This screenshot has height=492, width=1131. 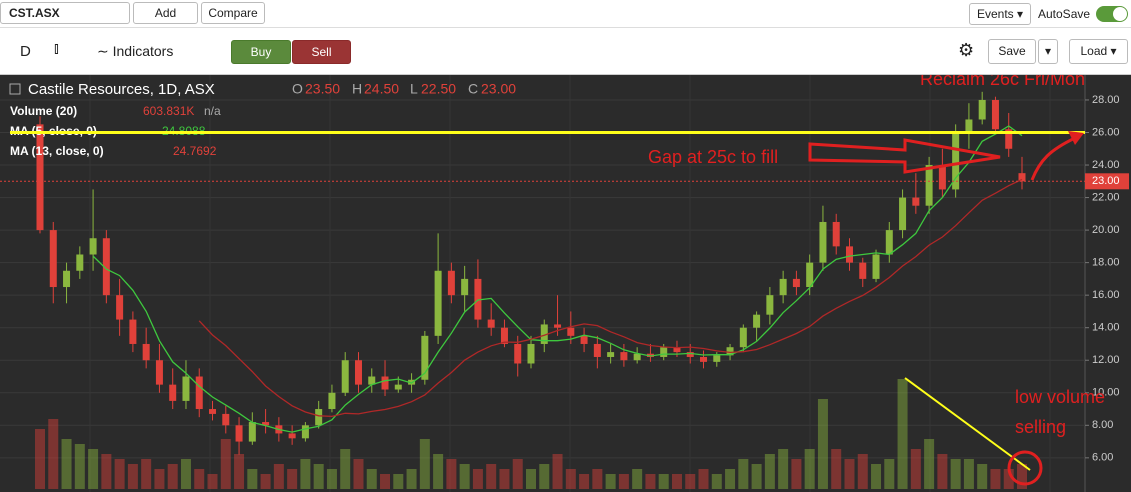 I want to click on interval: D, so click(x=25, y=51).